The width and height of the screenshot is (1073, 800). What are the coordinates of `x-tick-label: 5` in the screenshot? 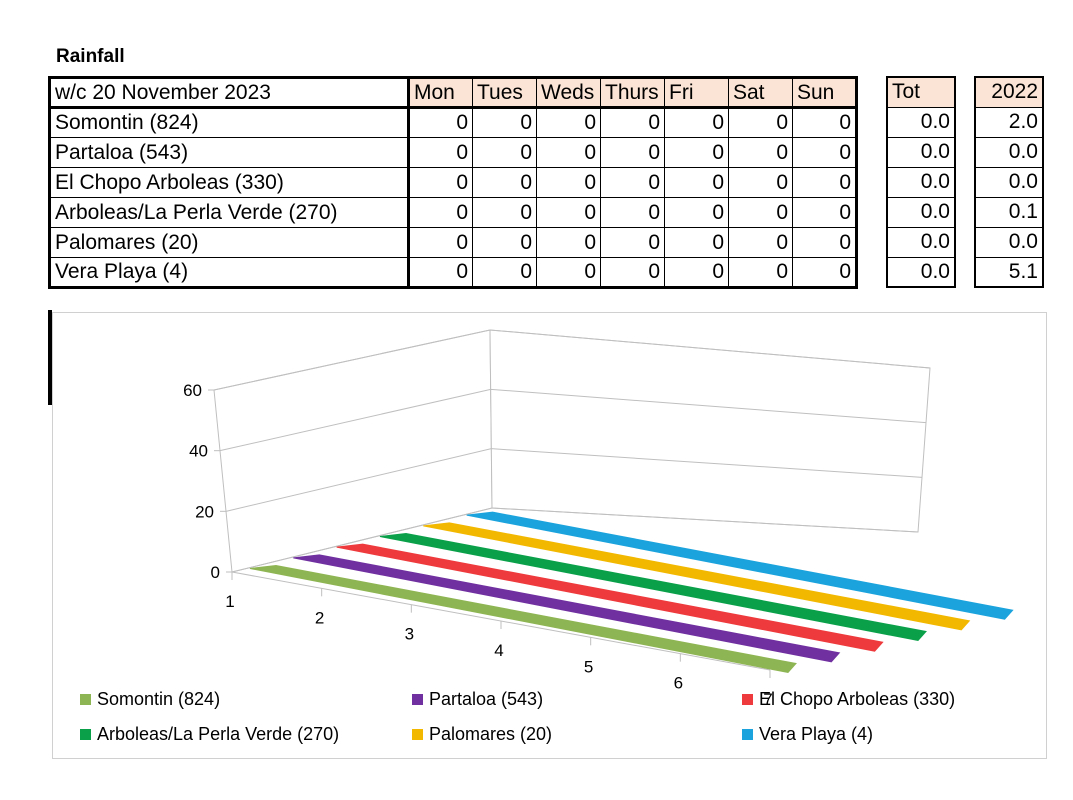 It's located at (588, 666).